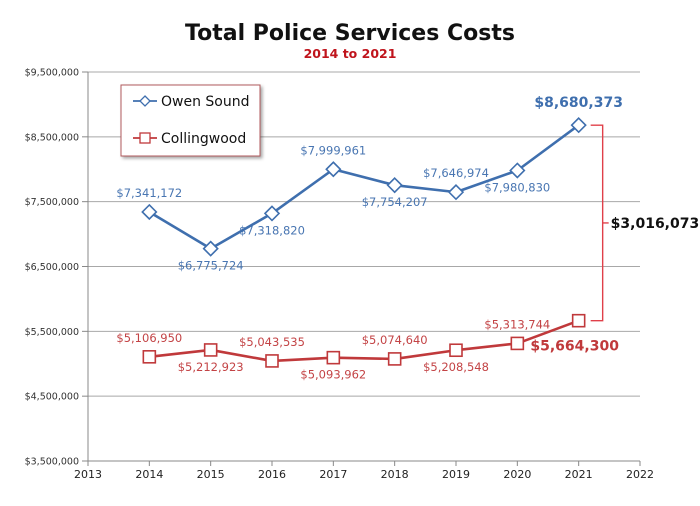 This screenshot has height=506, width=700. I want to click on data-label-collingwood: $5,208,548, so click(456, 367).